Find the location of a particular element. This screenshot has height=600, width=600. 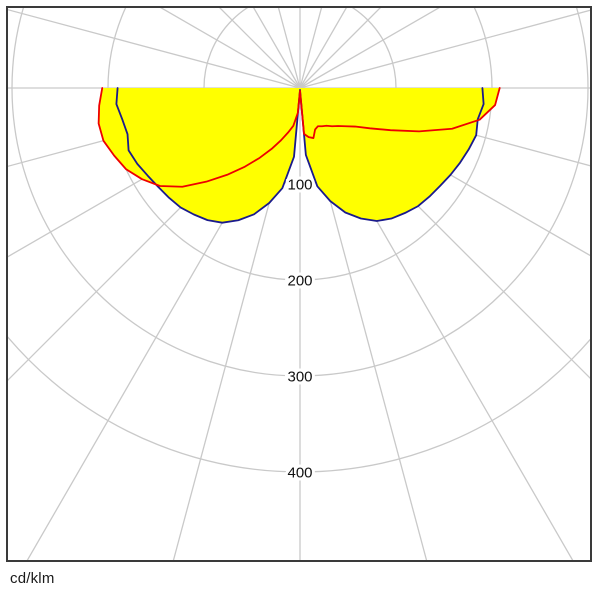

radial-tick-halo: 100 is located at coordinates (299, 185).